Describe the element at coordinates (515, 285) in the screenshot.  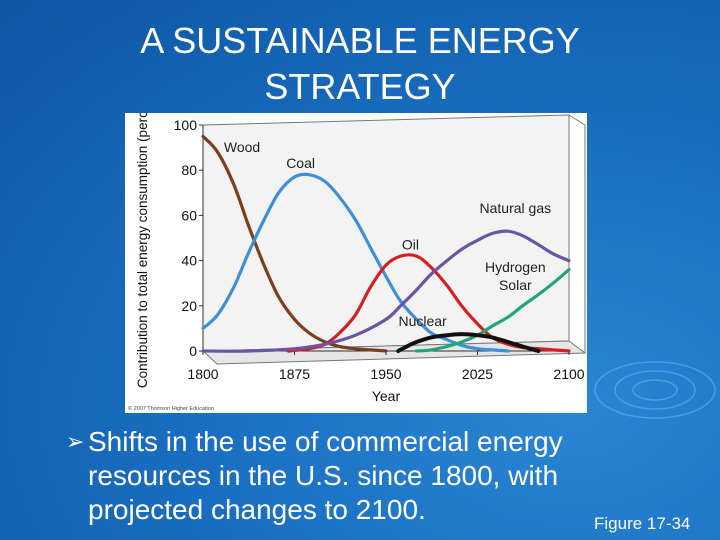
I see `series-label-solar: Solar` at that location.